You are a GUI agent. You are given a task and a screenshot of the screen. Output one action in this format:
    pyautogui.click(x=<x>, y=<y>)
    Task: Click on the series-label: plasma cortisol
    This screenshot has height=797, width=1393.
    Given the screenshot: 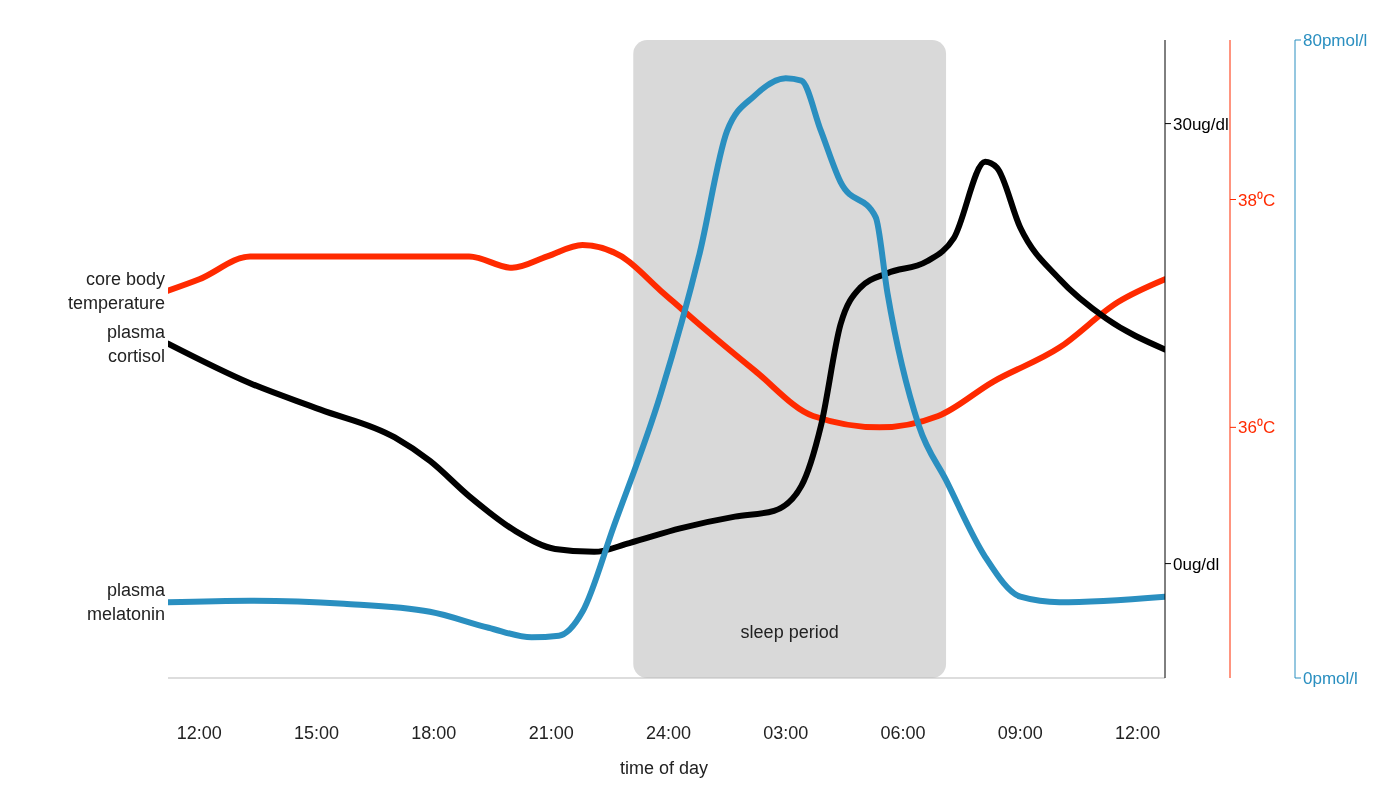 What is the action you would take?
    pyautogui.click(x=135, y=344)
    